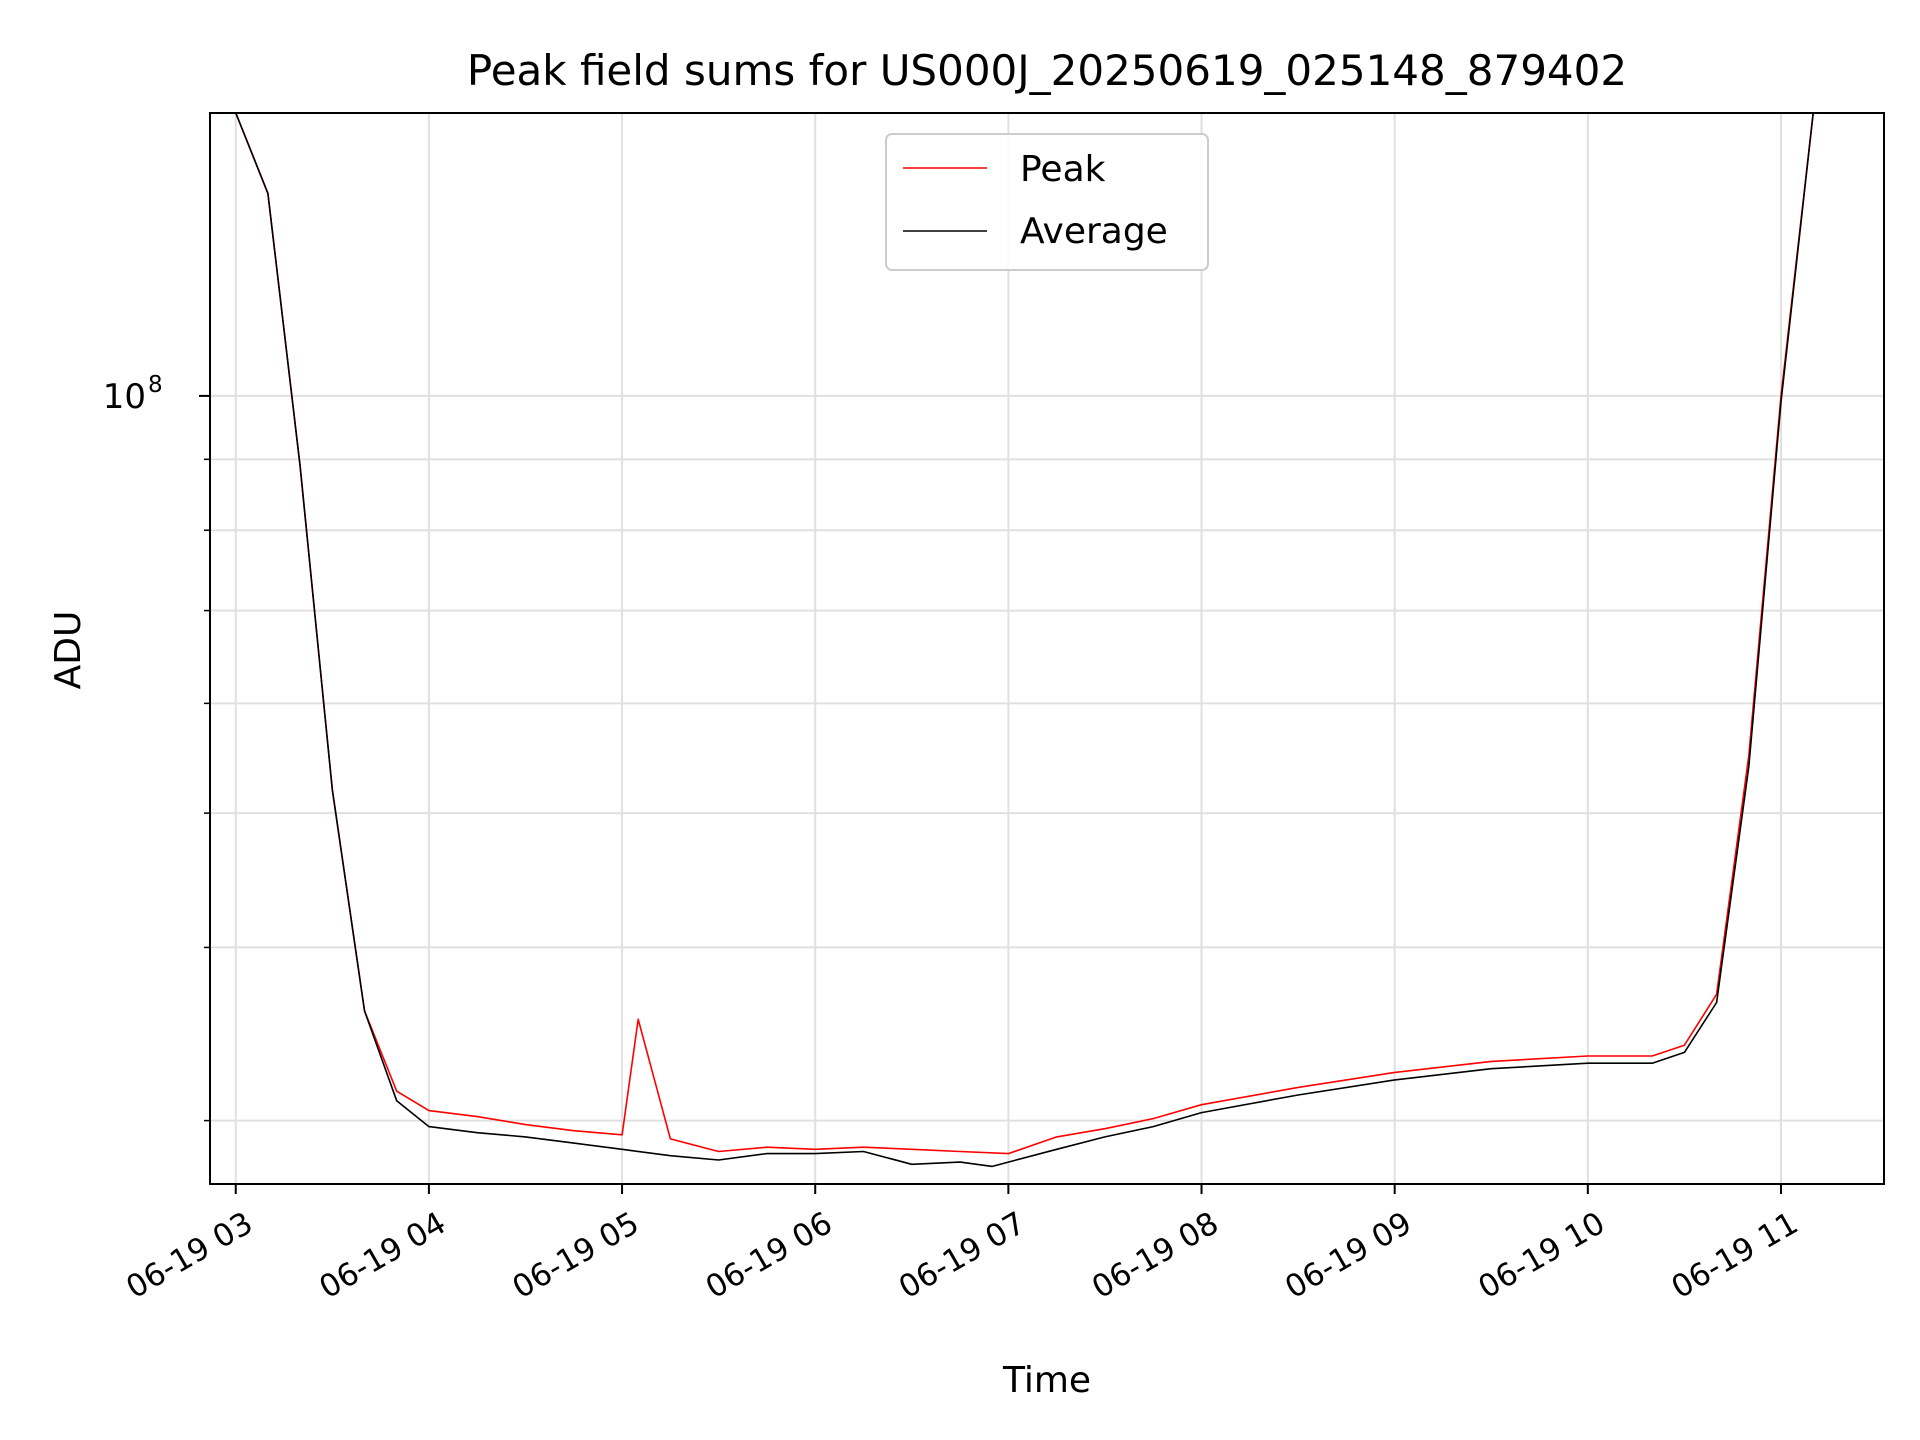 Image resolution: width=1920 pixels, height=1440 pixels. Describe the element at coordinates (1063, 169) in the screenshot. I see `legend-label-peak: Peak` at that location.